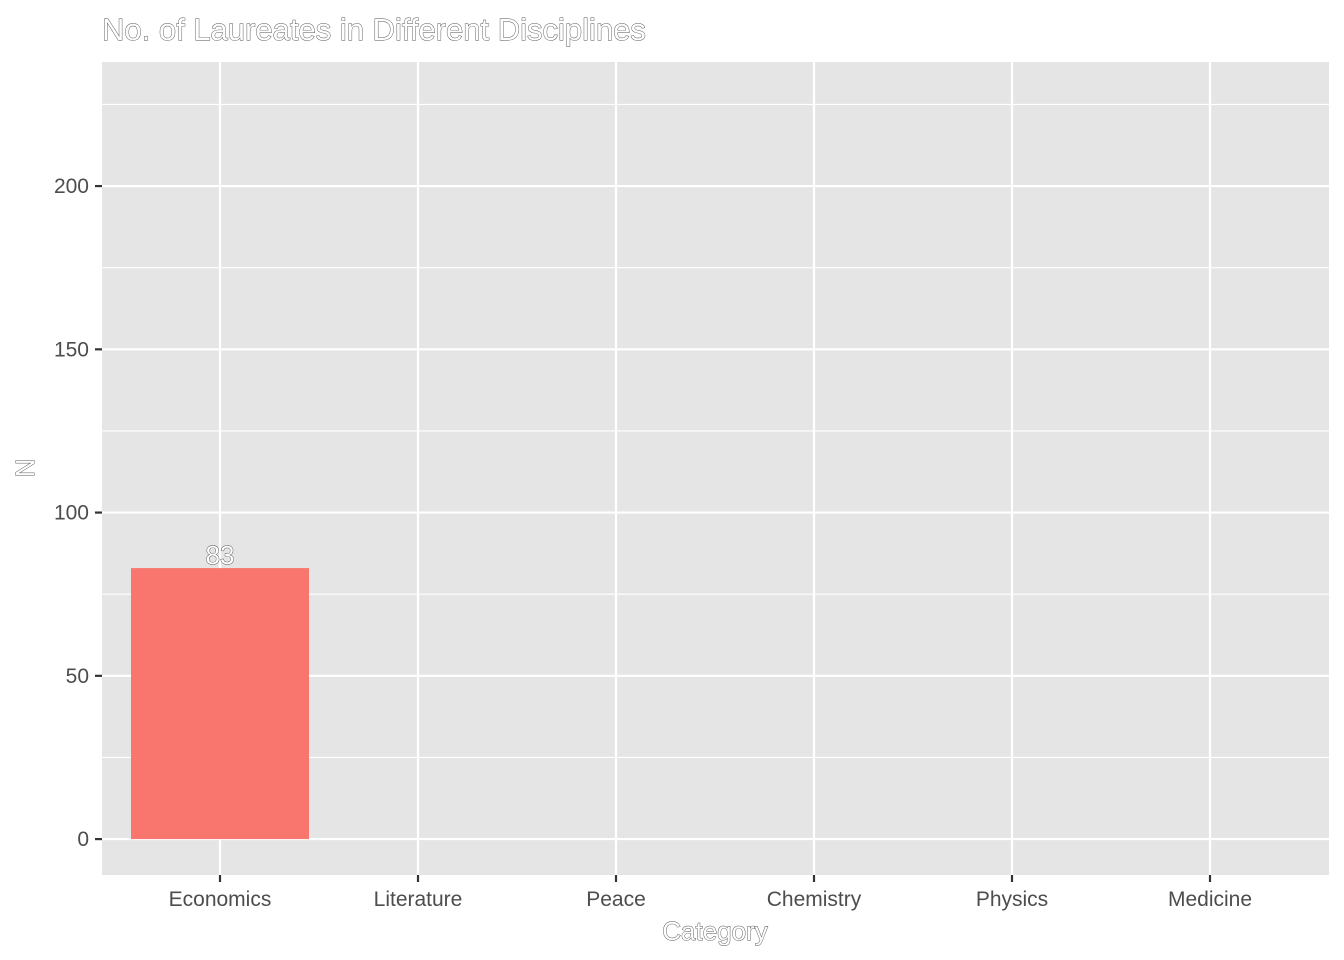  I want to click on data-label: 83, so click(220, 555).